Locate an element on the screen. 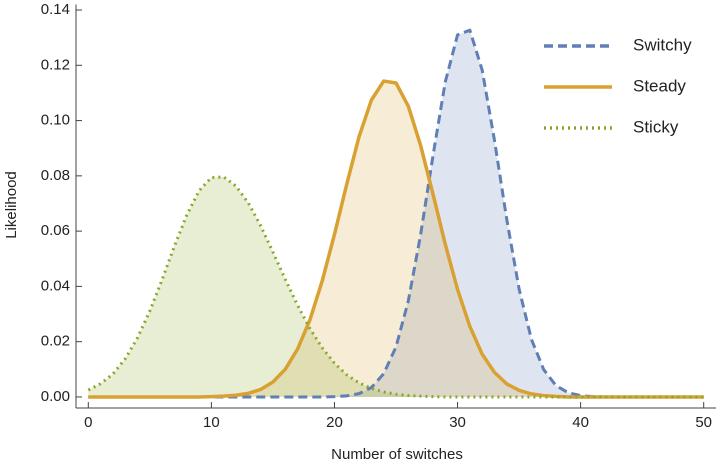 This screenshot has height=466, width=722. y-tick-label: 0.00 is located at coordinates (55, 396).